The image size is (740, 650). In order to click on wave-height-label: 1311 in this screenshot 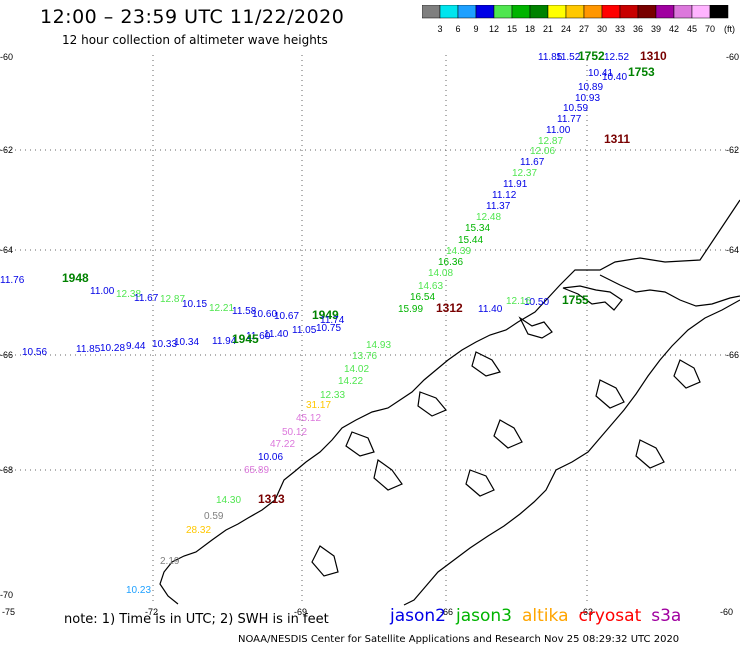, I will do `click(617, 139)`.